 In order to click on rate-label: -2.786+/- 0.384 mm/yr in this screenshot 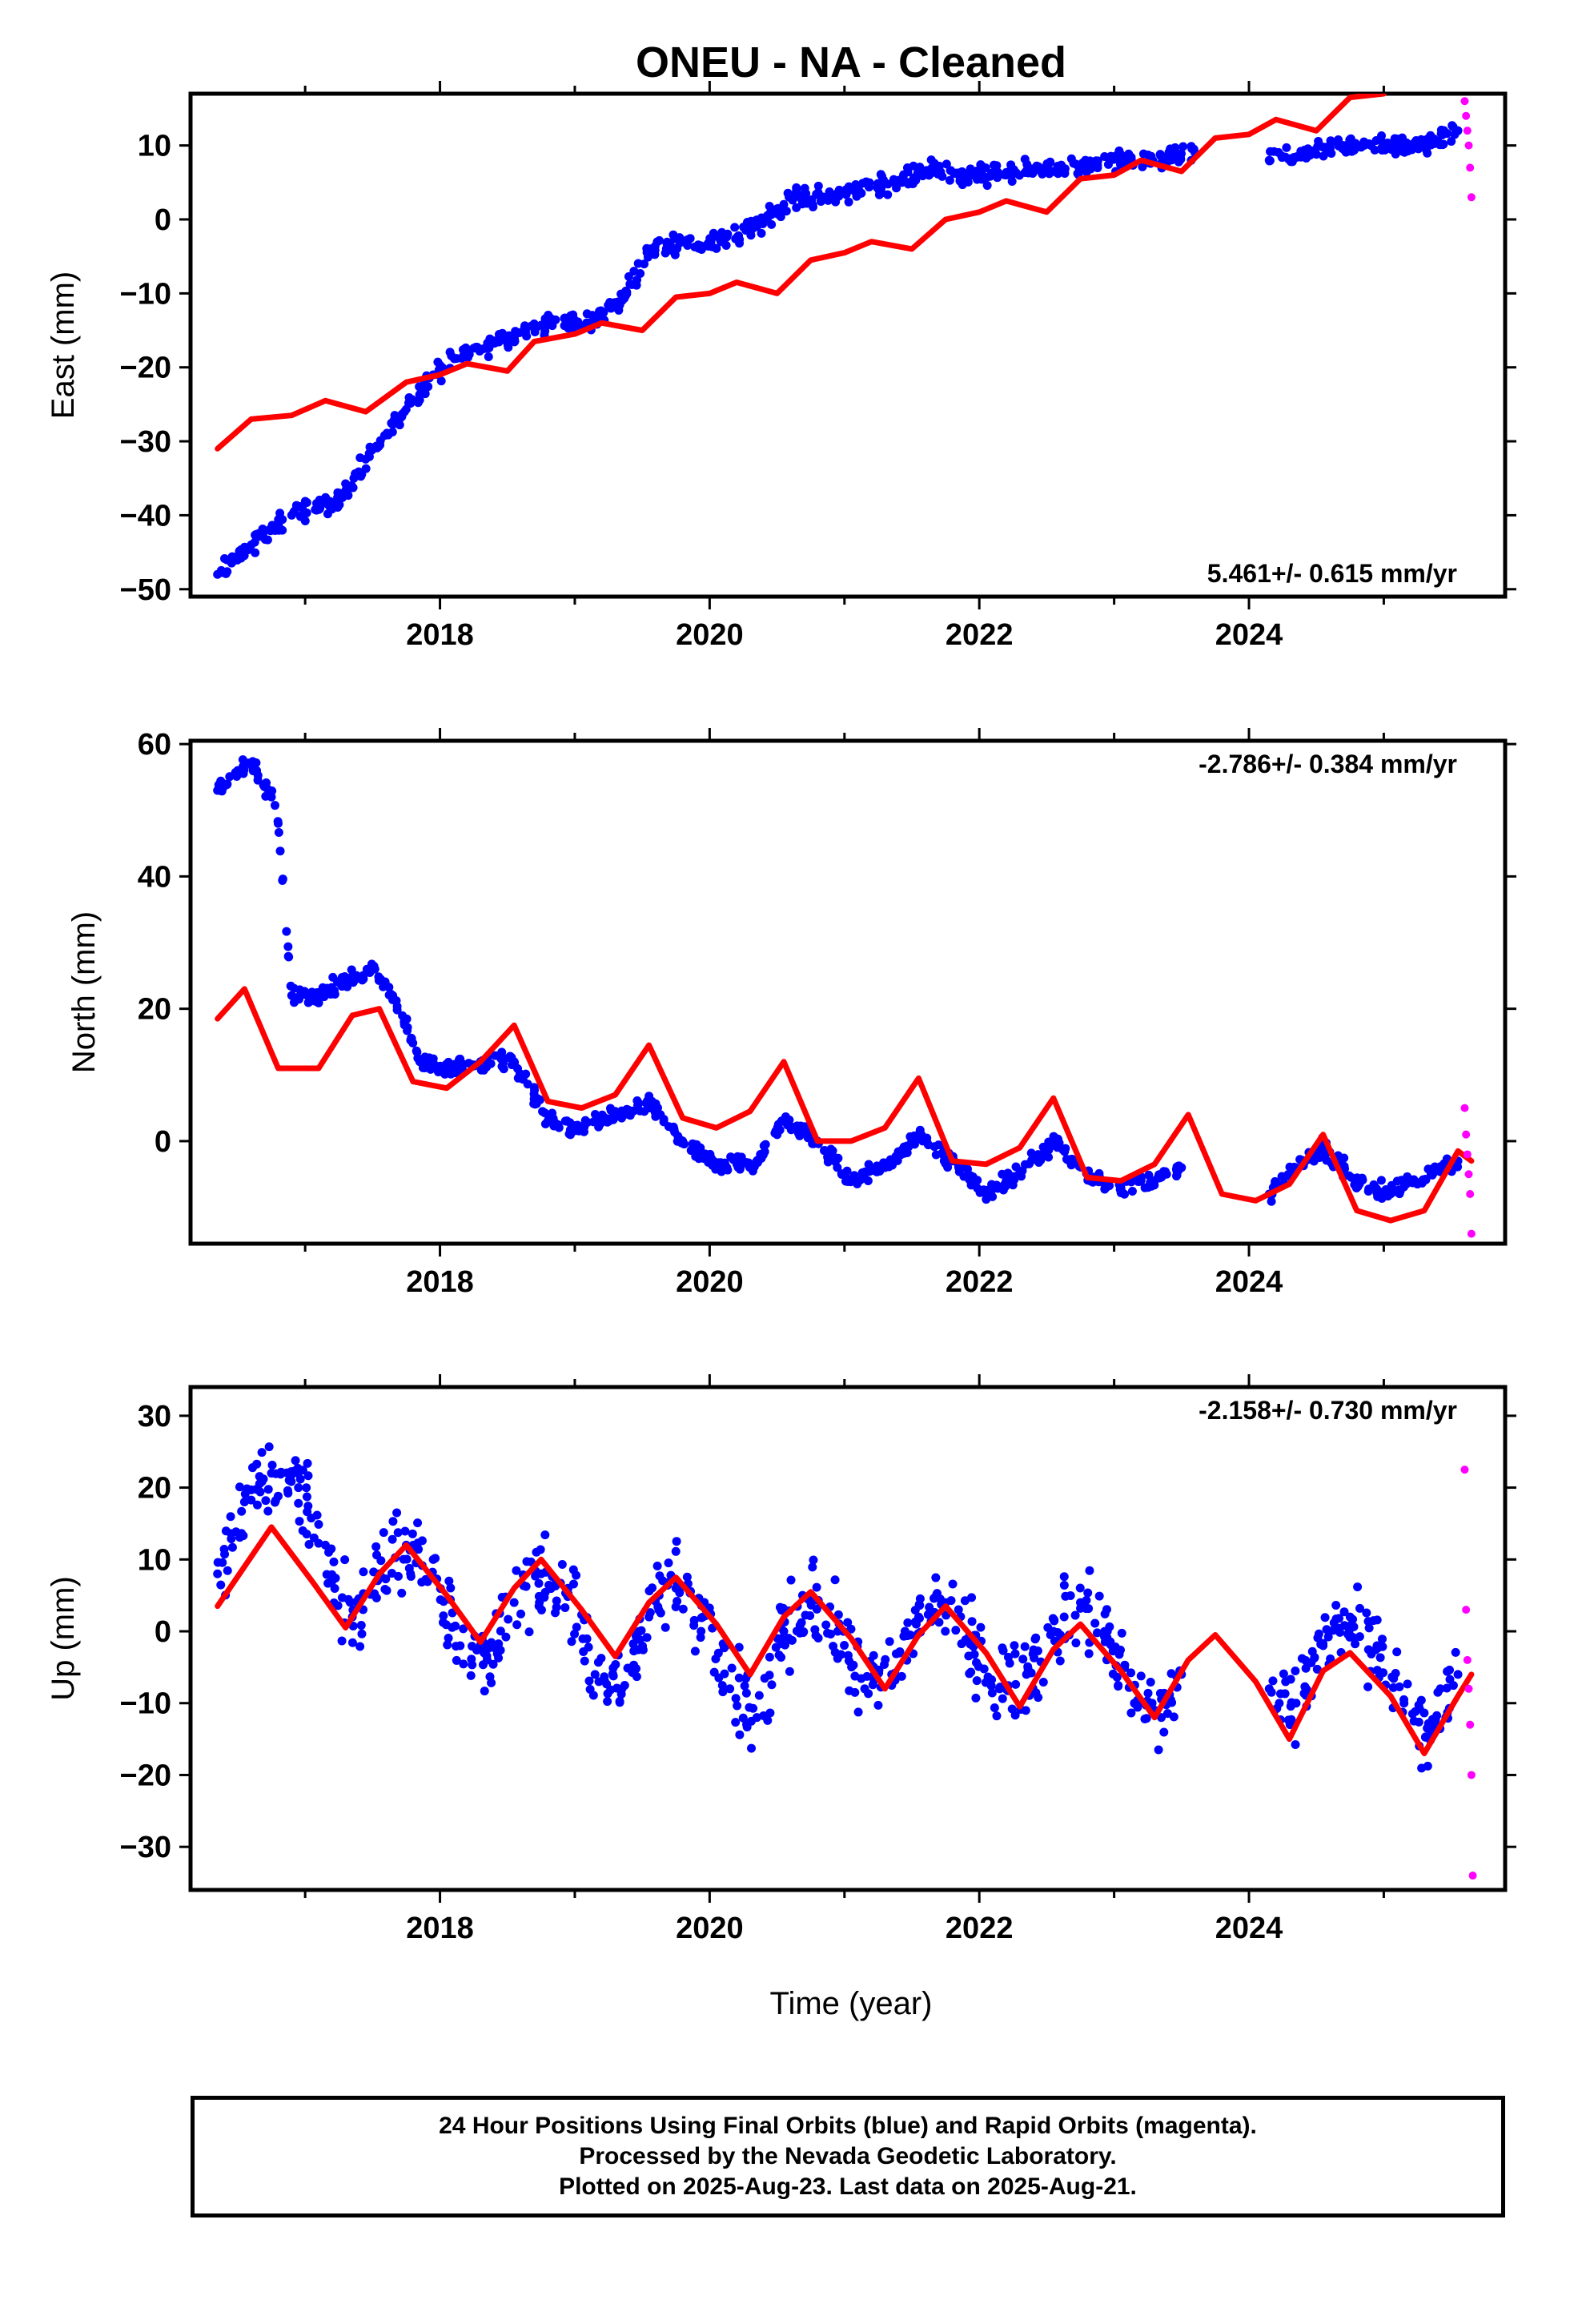, I will do `click(1328, 764)`.